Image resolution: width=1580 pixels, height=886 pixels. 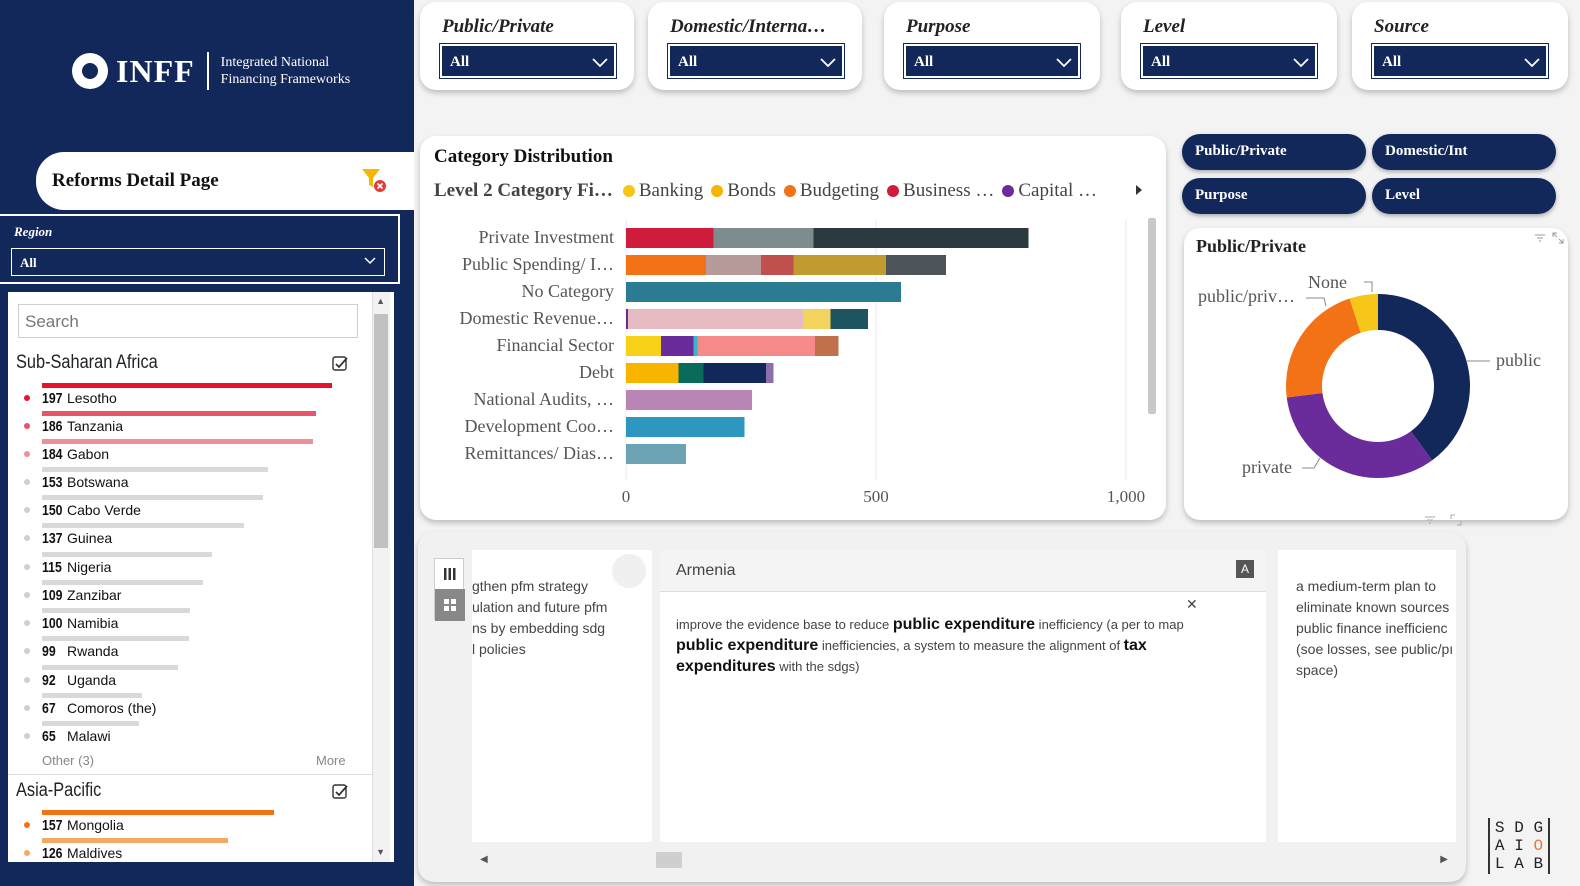 What do you see at coordinates (87, 362) in the screenshot?
I see `group-header-ssa: Sub-Saharan Africa` at bounding box center [87, 362].